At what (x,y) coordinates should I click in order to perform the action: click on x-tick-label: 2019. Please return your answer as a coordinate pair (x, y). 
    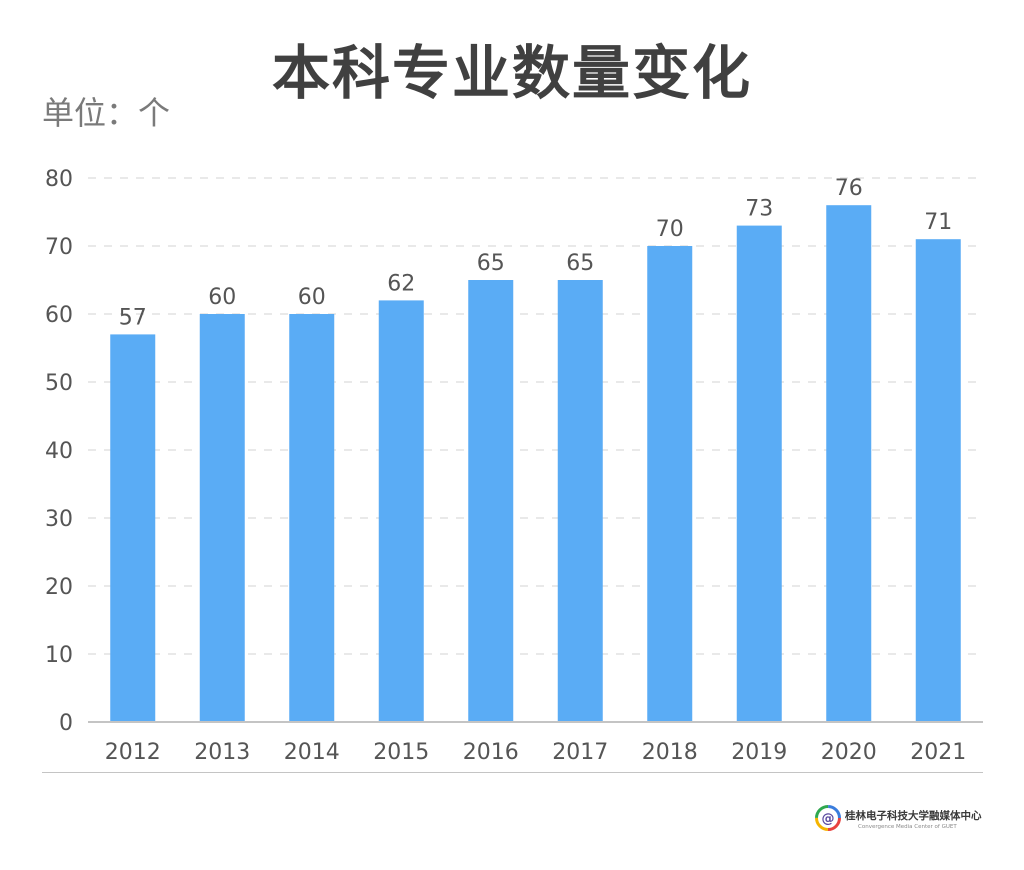
    Looking at the image, I should click on (759, 752).